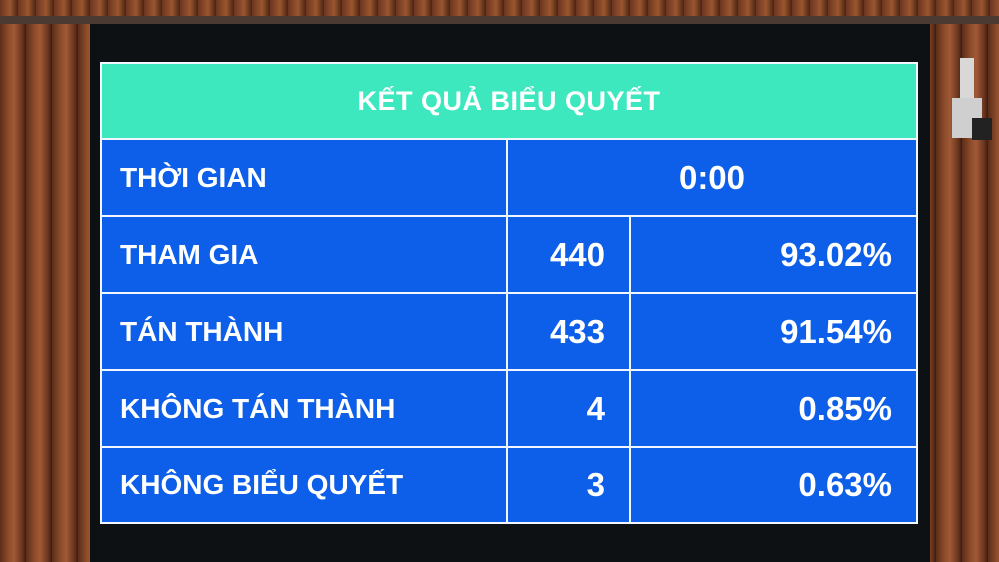  What do you see at coordinates (304, 254) in the screenshot?
I see `row-label: THAM GIA` at bounding box center [304, 254].